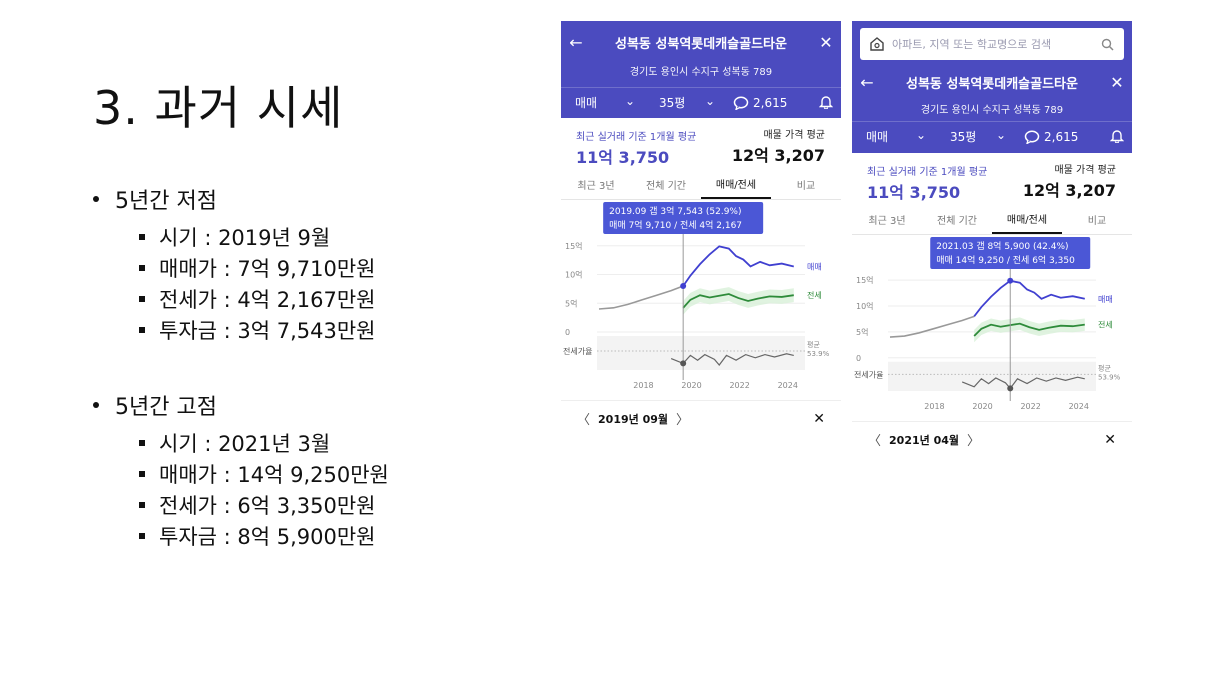  What do you see at coordinates (675, 211) in the screenshot?
I see `tooltip-line-1: 2019.09 갭 3억 7,543 (52.9%)` at bounding box center [675, 211].